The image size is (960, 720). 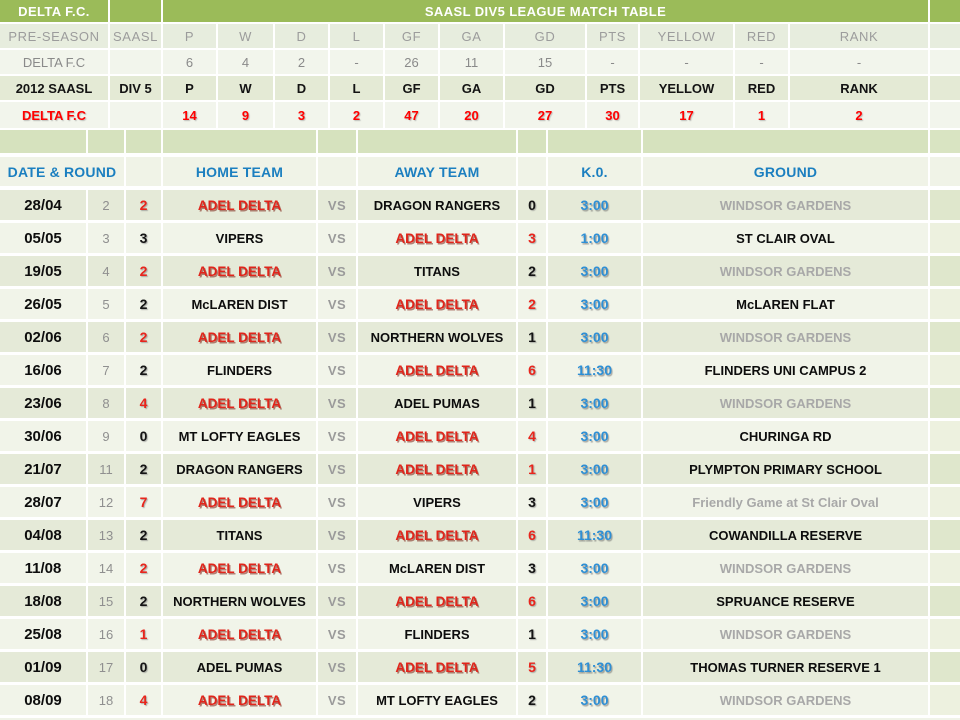 I want to click on home-score: 7, so click(x=144, y=502).